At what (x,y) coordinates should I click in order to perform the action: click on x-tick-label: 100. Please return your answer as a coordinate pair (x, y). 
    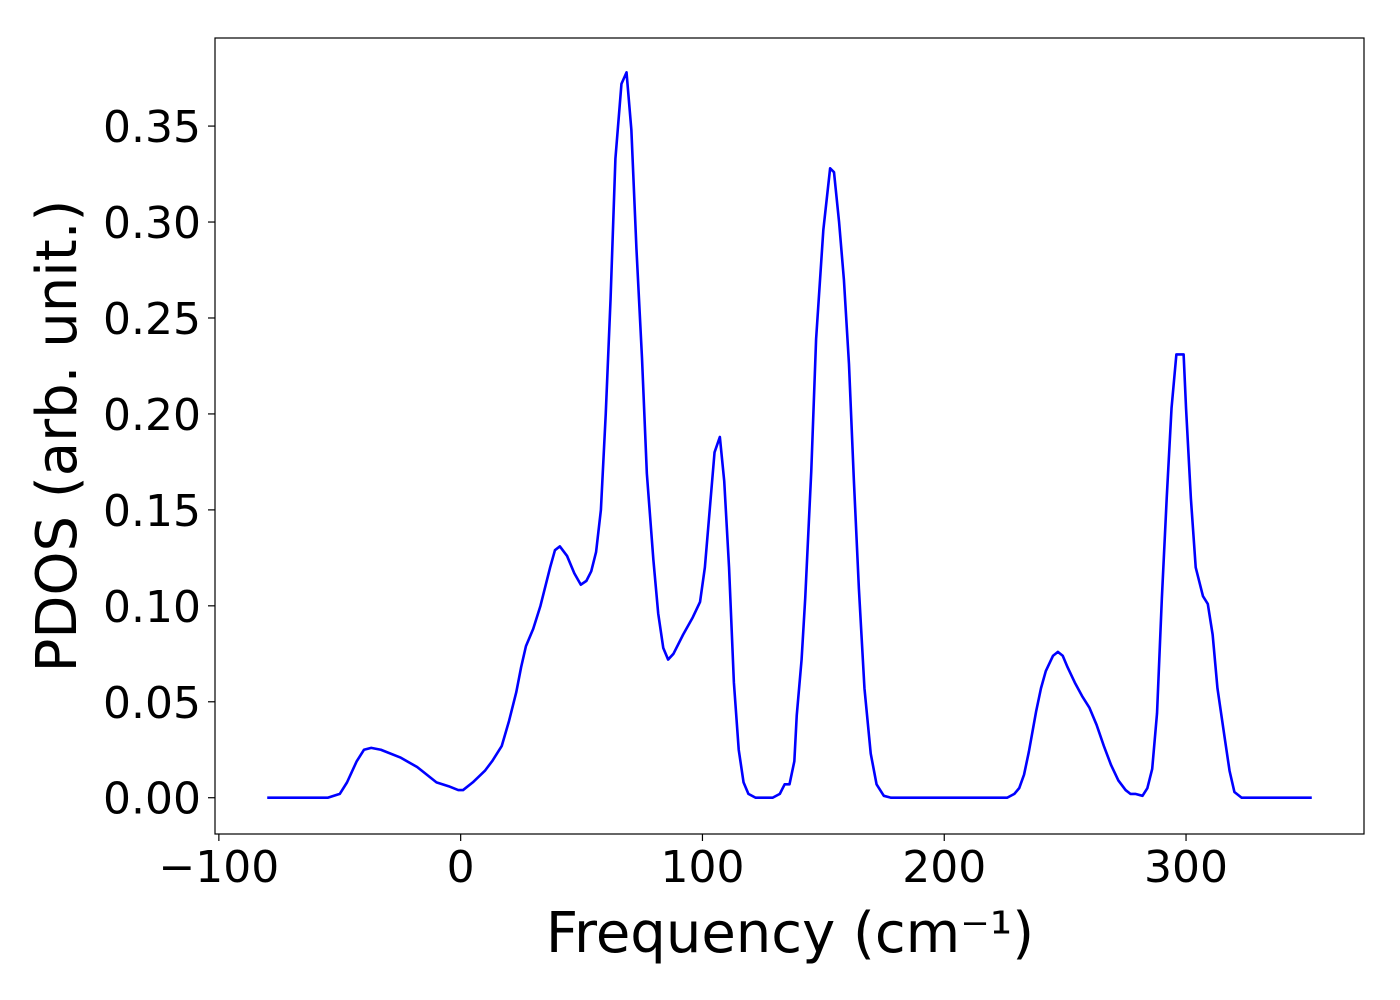
    Looking at the image, I should click on (702, 867).